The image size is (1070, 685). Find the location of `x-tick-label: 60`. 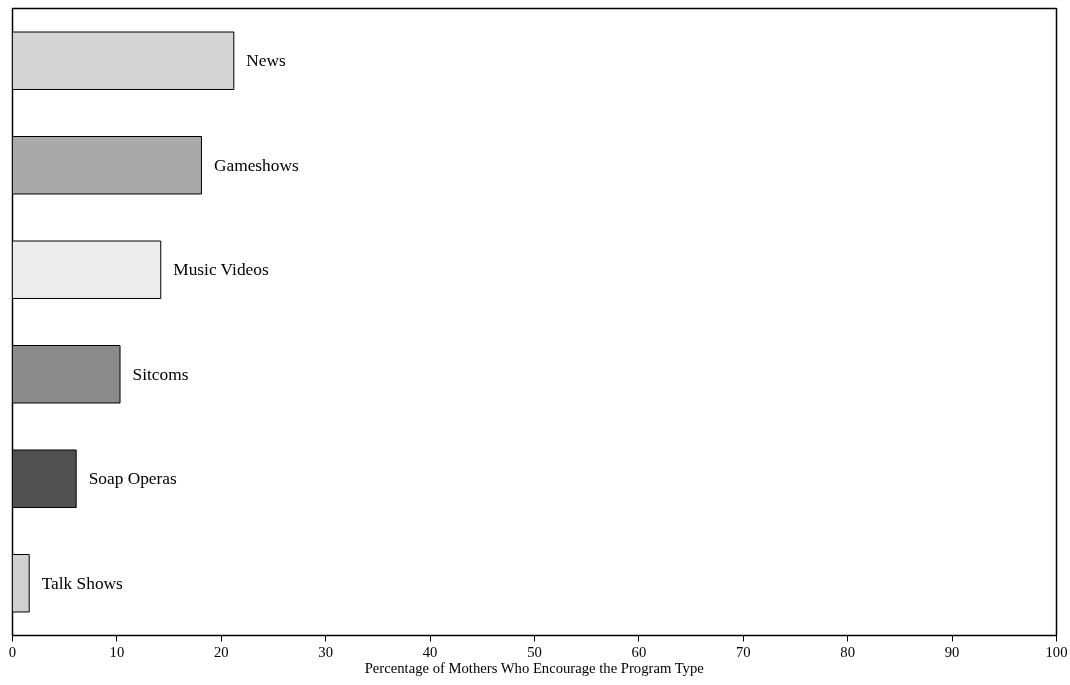

x-tick-label: 60 is located at coordinates (639, 651).